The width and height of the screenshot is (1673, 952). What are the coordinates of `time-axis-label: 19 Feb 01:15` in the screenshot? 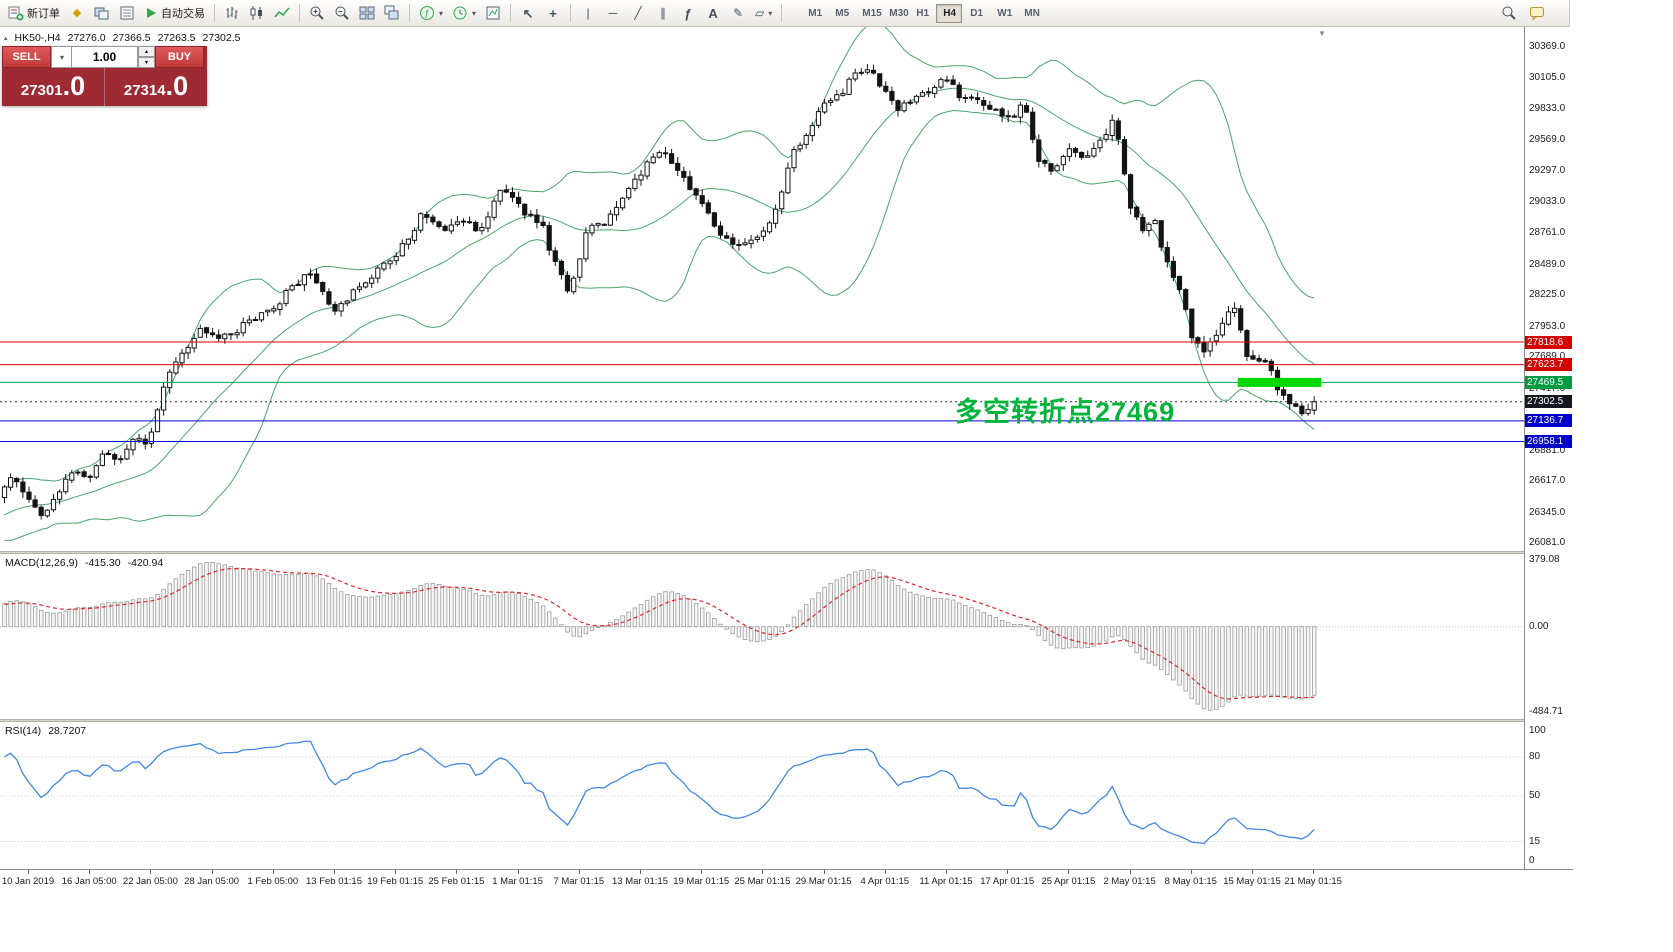 It's located at (395, 881).